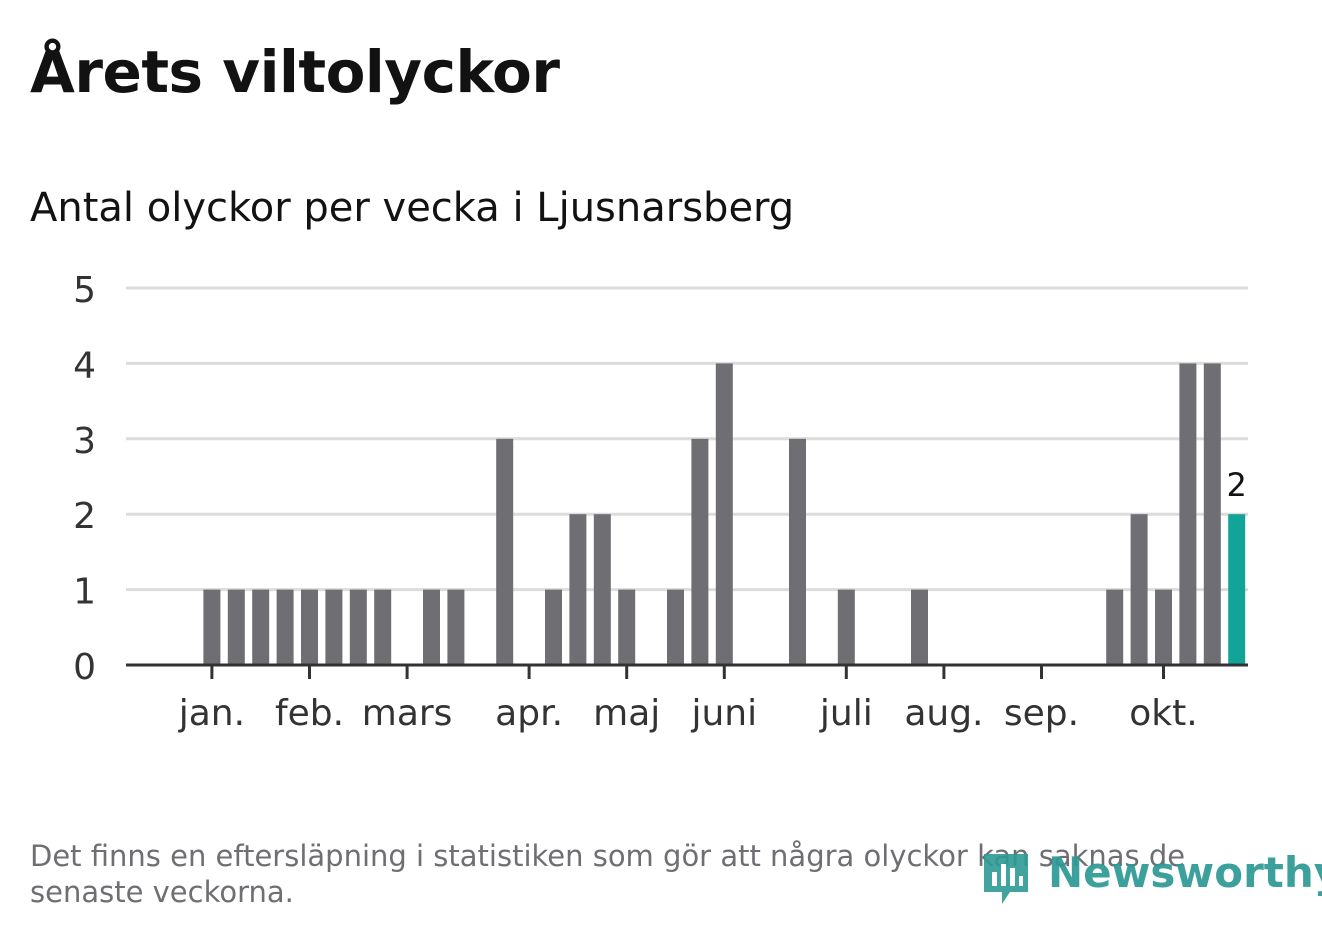  Describe the element at coordinates (84, 516) in the screenshot. I see `y-tick-label: 2` at that location.